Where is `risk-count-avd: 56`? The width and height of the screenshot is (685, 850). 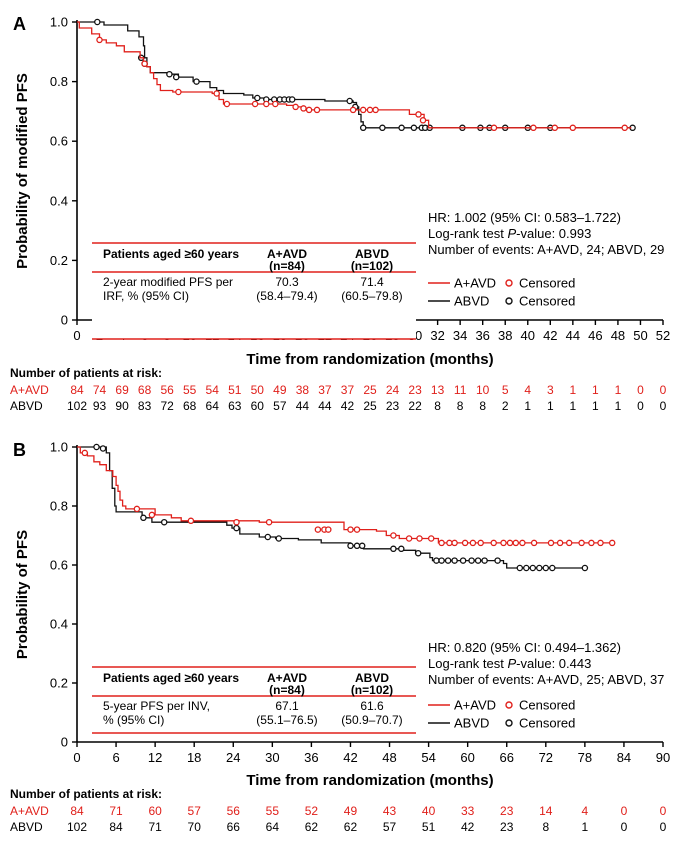
risk-count-avd: 56 is located at coordinates (234, 811).